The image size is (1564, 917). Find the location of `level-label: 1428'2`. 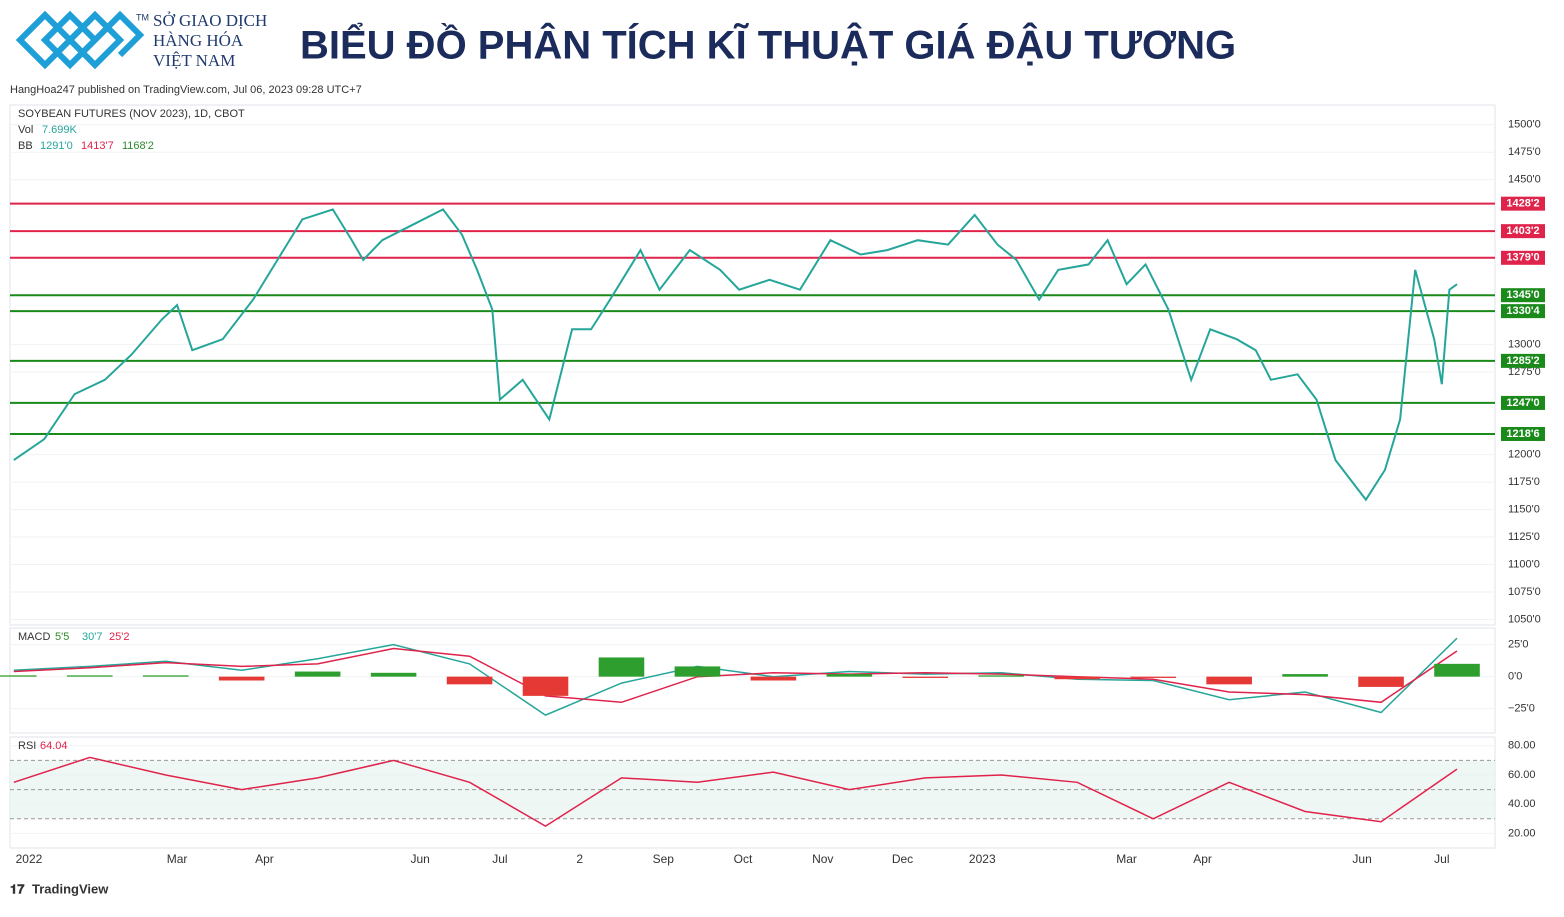

level-label: 1428'2 is located at coordinates (1522, 204).